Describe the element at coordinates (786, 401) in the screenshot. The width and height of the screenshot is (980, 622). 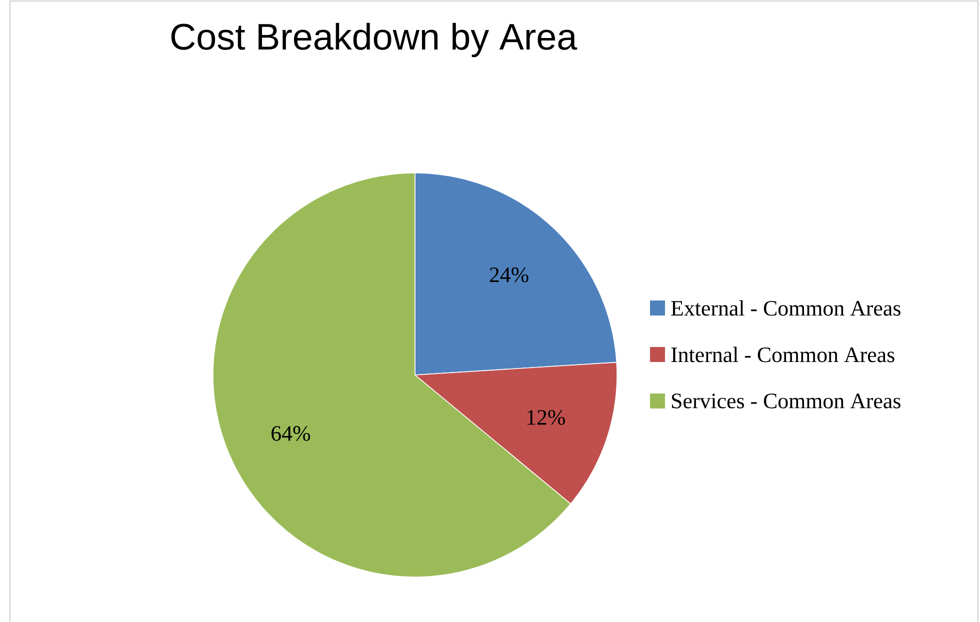
I see `legend-label: Services - Common Areas` at that location.